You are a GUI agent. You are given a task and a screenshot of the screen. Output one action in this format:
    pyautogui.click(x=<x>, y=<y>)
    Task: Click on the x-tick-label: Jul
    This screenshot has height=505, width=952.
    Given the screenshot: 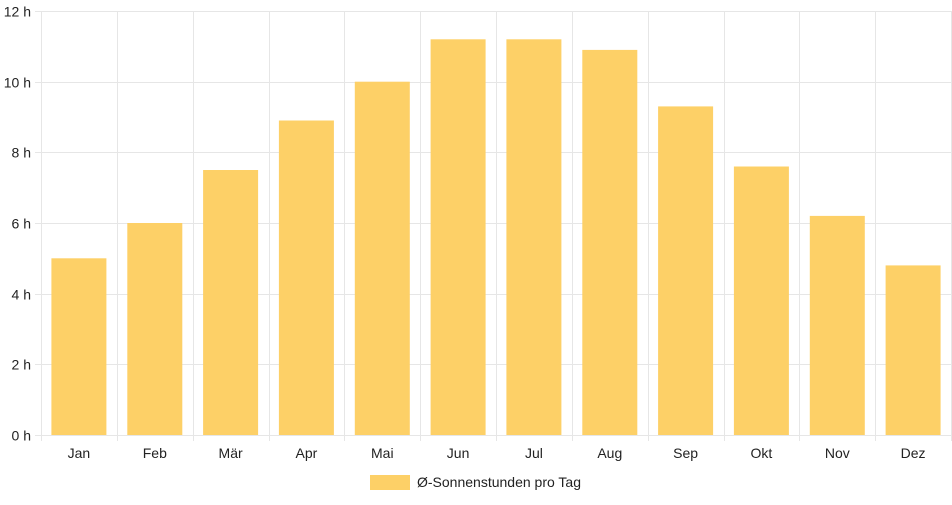 What is the action you would take?
    pyautogui.click(x=534, y=453)
    